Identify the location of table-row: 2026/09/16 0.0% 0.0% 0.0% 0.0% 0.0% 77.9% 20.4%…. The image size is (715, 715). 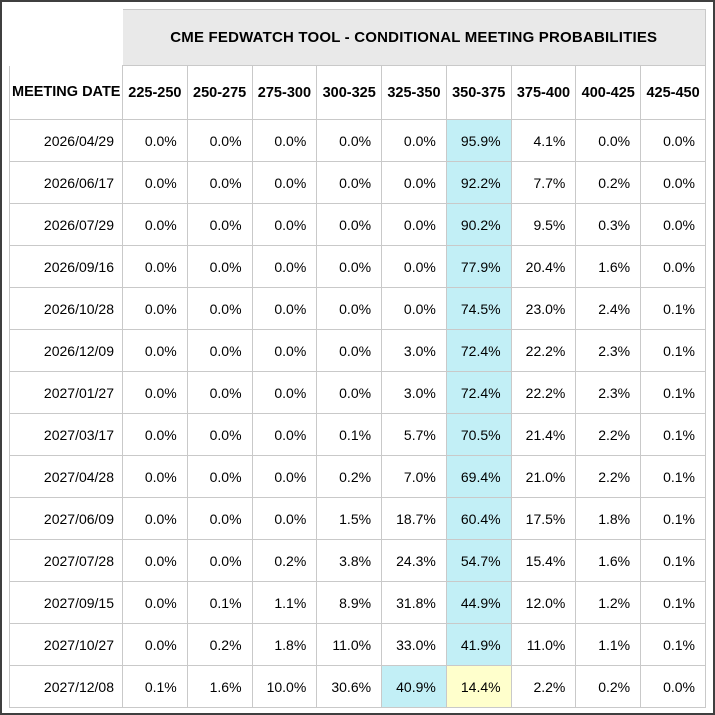
(357, 266).